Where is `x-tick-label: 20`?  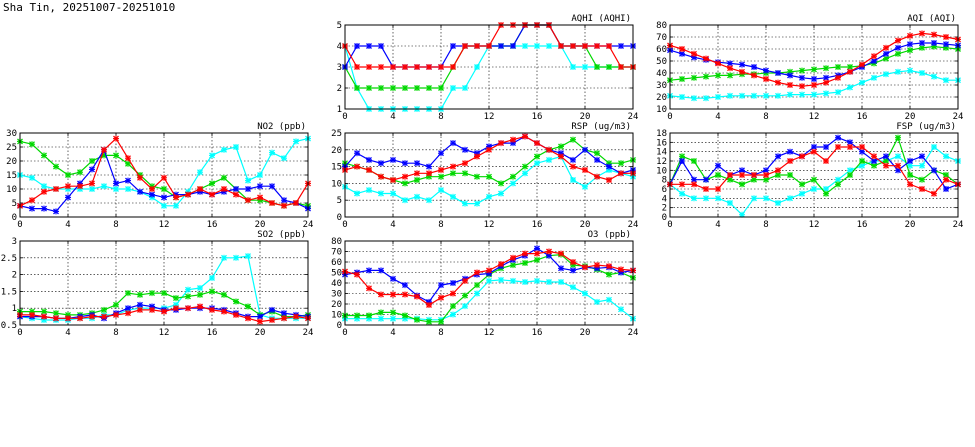
x-tick-label: 20 is located at coordinates (585, 225).